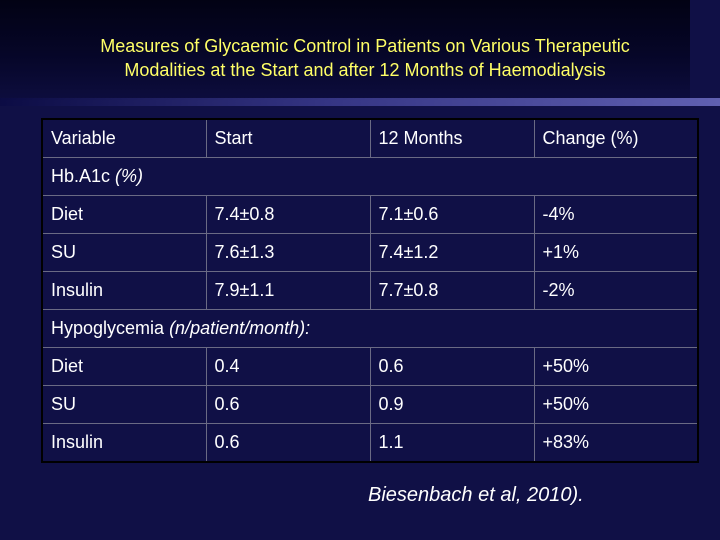  I want to click on header-cell: Start, so click(288, 138).